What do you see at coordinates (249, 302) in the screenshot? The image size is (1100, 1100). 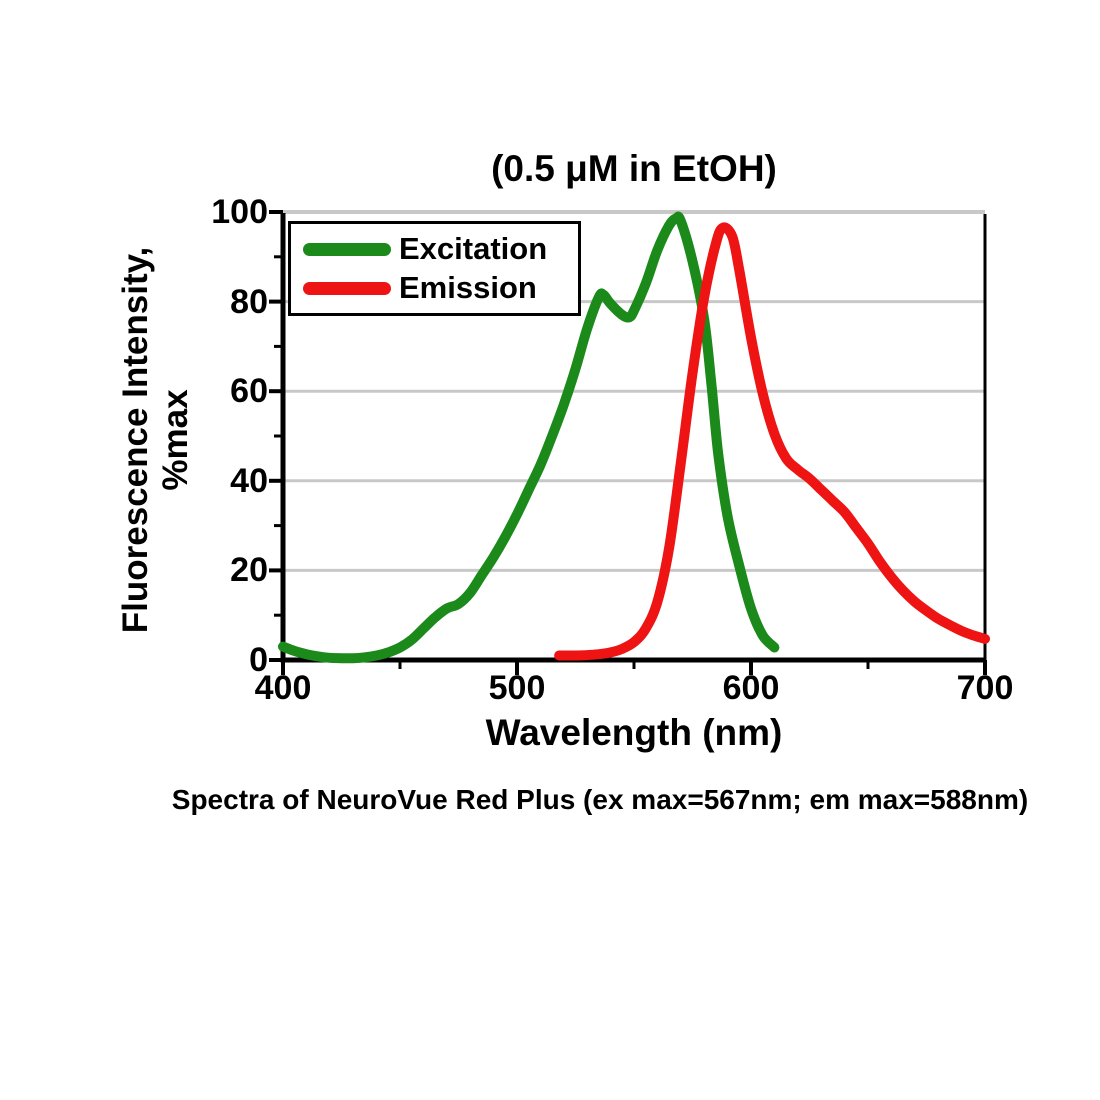 I see `y-tick-label-80: 80` at bounding box center [249, 302].